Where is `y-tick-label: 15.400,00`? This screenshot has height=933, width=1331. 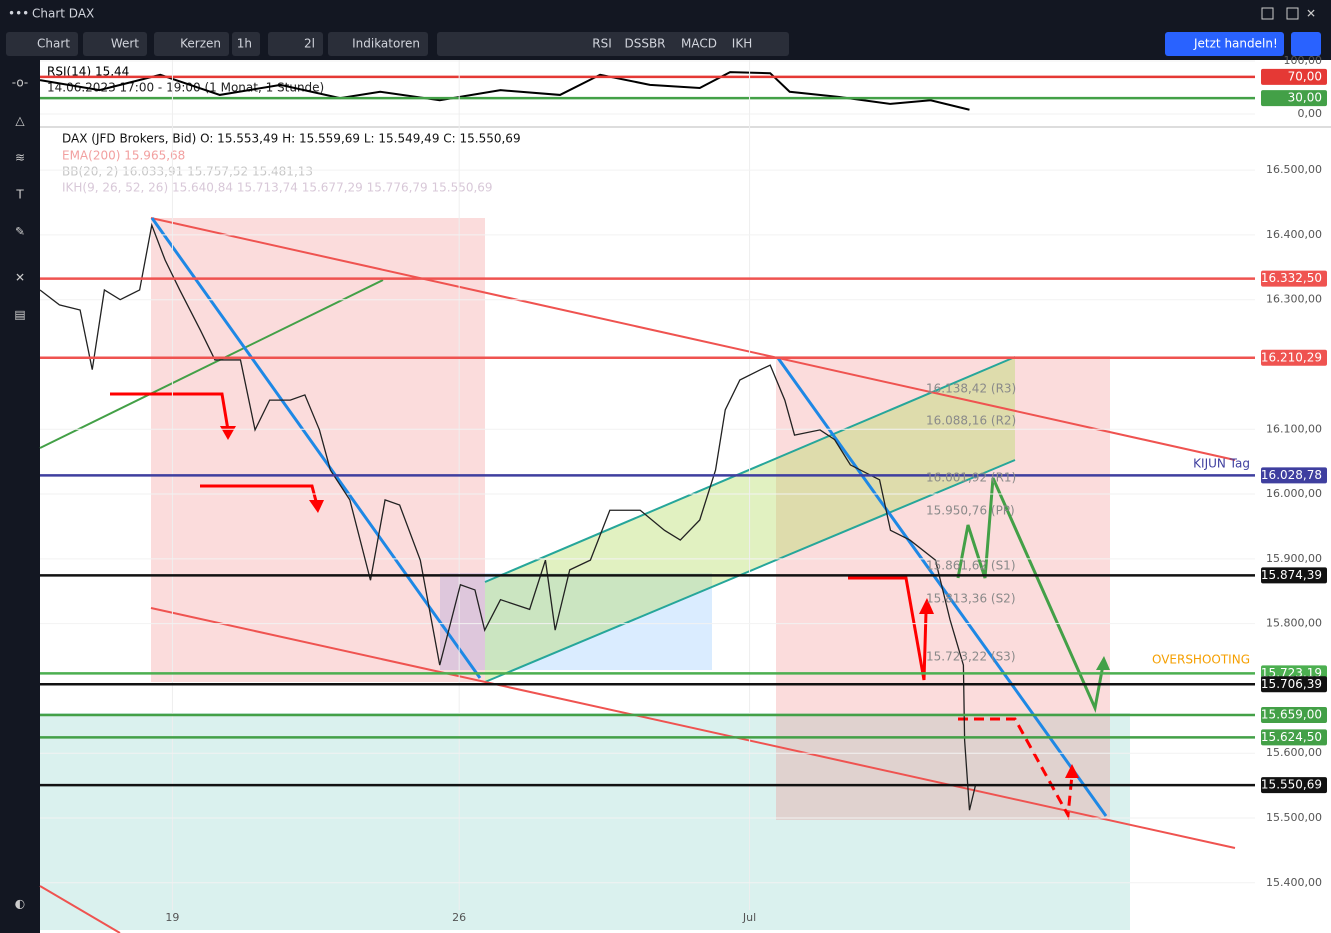
y-tick-label: 15.400,00 is located at coordinates (1294, 882).